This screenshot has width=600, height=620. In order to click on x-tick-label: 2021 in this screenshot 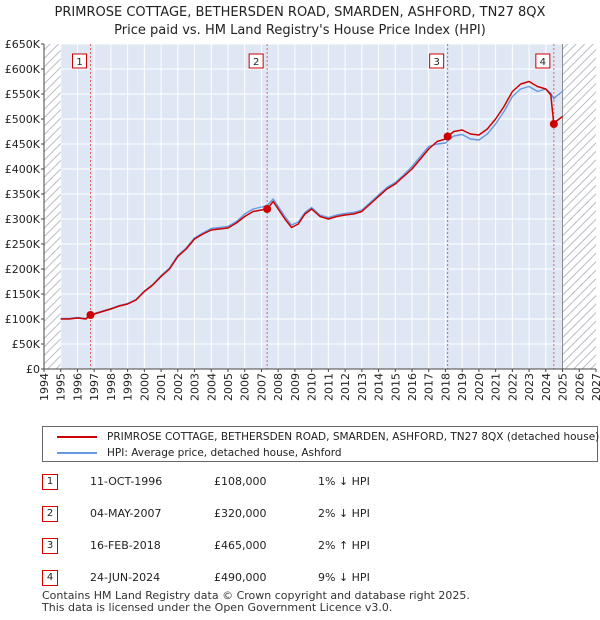, I will do `click(496, 387)`.